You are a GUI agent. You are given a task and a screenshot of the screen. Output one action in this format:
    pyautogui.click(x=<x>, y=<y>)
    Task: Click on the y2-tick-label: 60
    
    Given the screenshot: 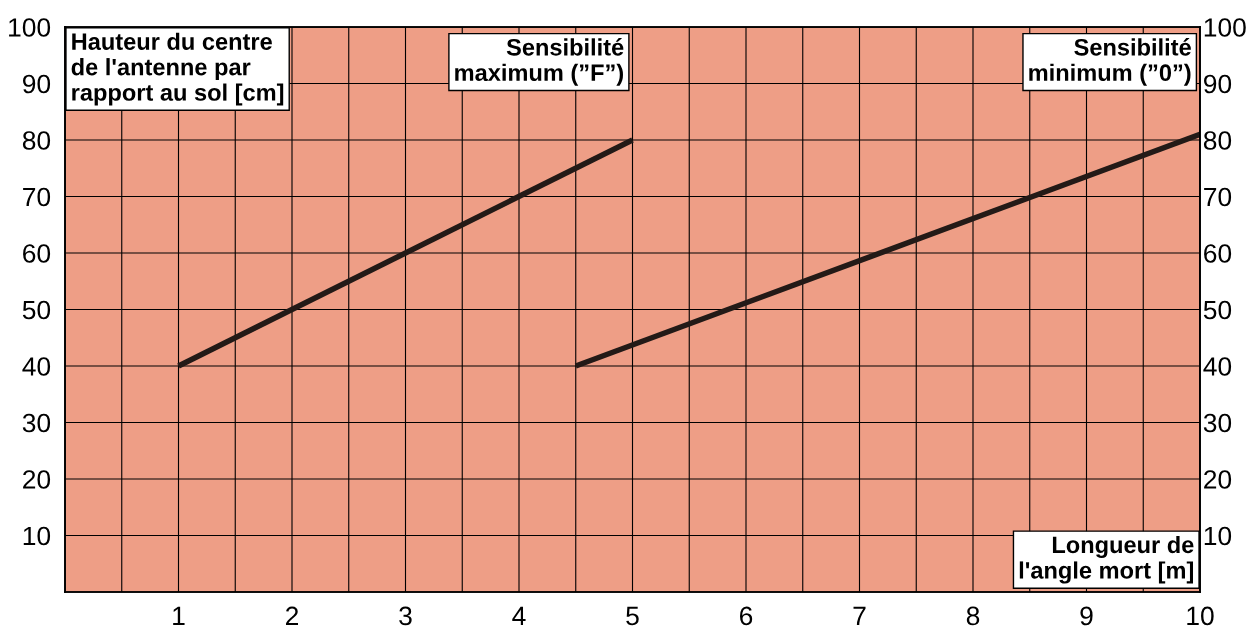 What is the action you would take?
    pyautogui.click(x=1218, y=253)
    